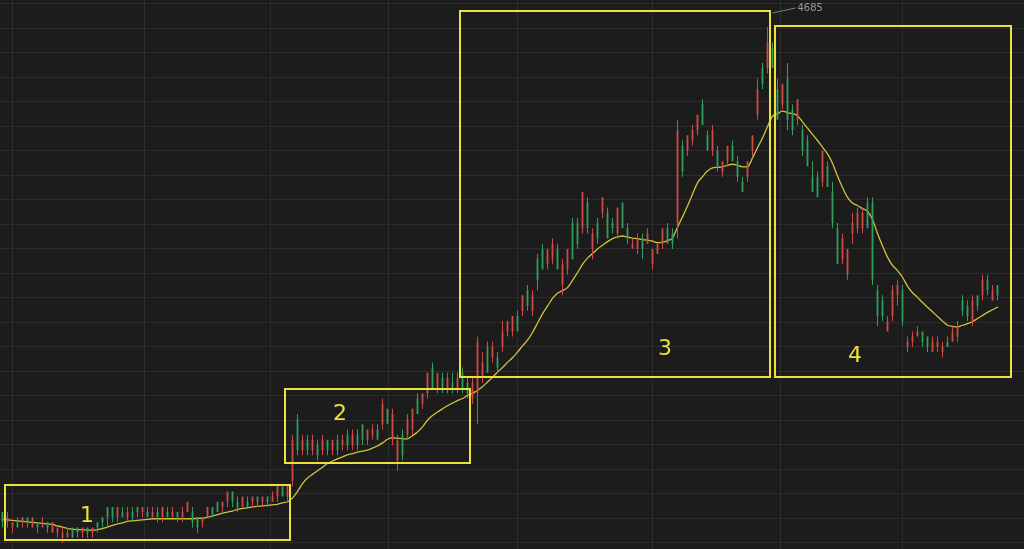  I want to click on annotation: 3, so click(665, 347).